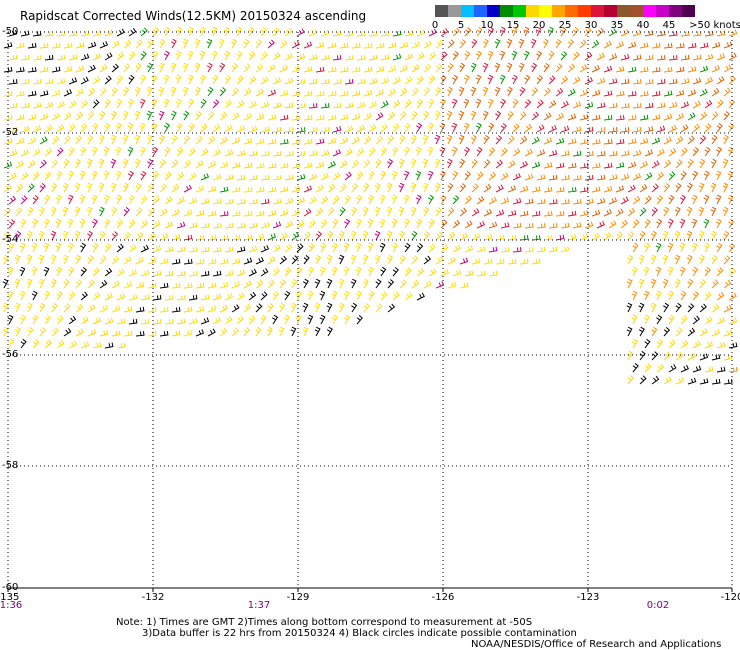 The height and width of the screenshot is (650, 740). Describe the element at coordinates (443, 597) in the screenshot. I see `longitude-label: -126` at that location.